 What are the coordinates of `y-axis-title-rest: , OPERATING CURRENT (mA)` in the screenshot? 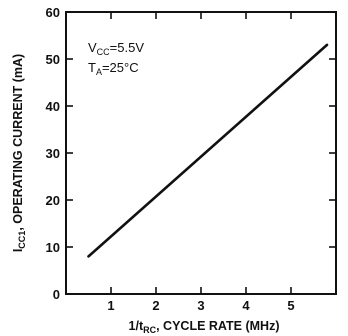 It's located at (18, 142).